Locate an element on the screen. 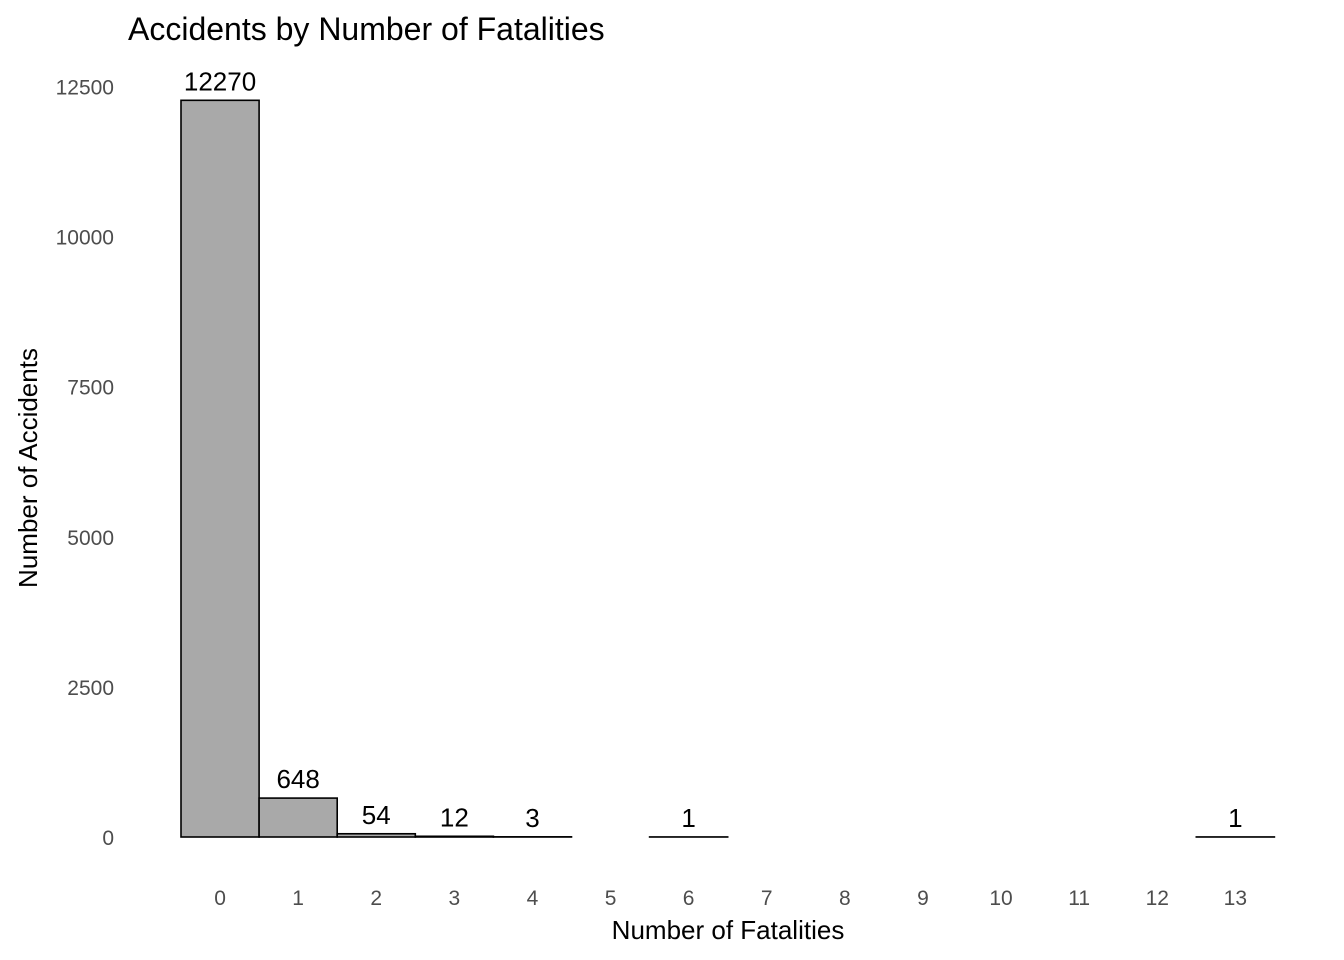 The image size is (1344, 960). x-tick-label: 1 is located at coordinates (298, 898).